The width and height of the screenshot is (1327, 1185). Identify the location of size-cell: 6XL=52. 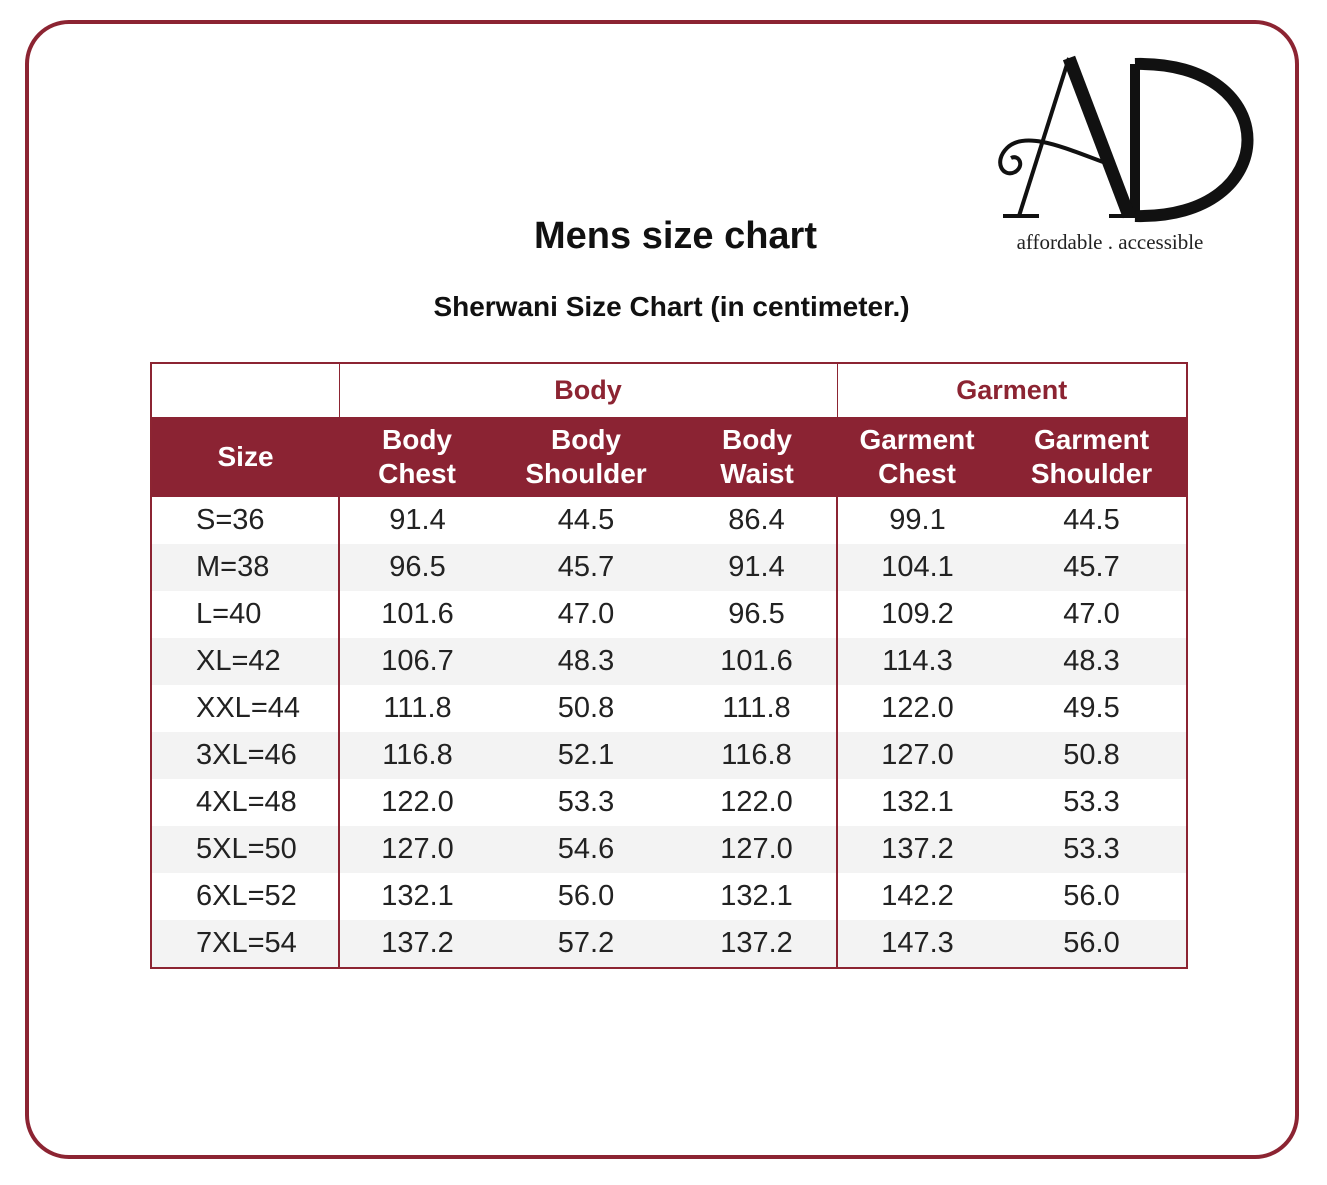
(245, 896).